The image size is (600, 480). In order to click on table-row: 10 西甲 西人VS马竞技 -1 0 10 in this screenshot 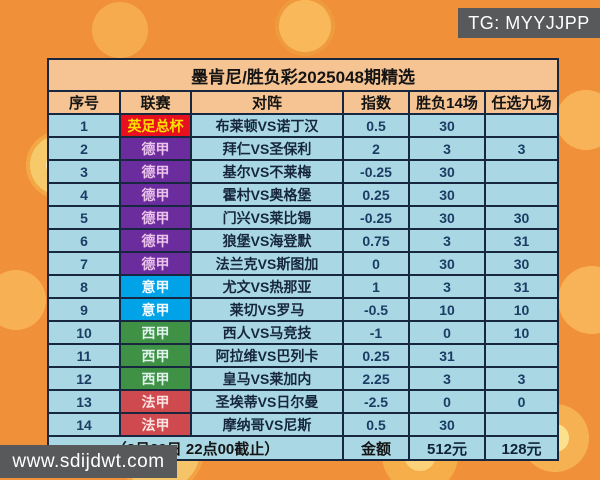, I will do `click(303, 332)`.